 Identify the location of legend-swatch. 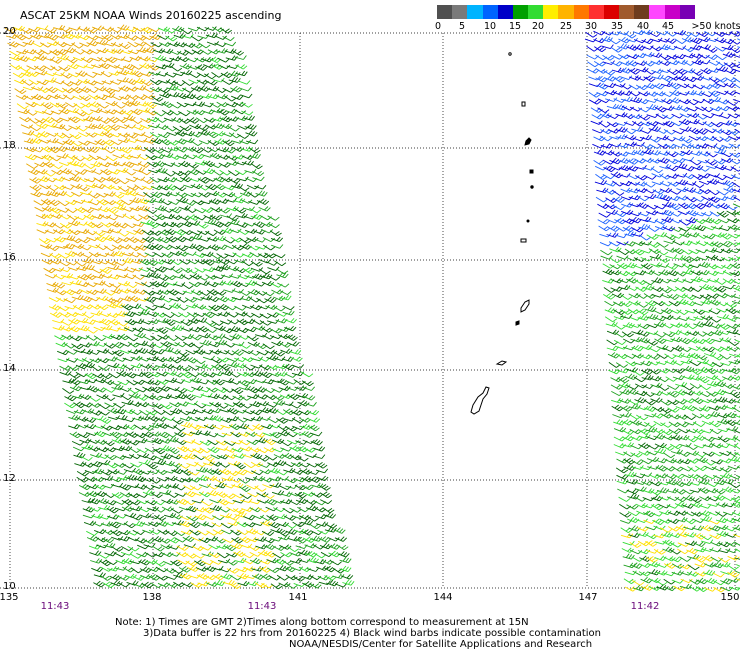
(672, 12).